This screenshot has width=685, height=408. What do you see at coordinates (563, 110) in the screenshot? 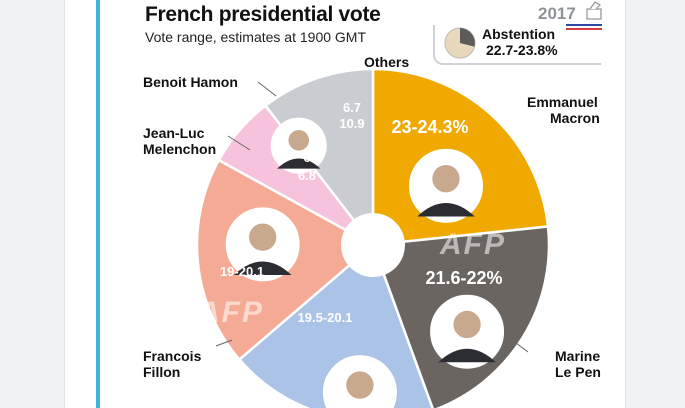
I see `label-macron: Emmanuel Macron` at bounding box center [563, 110].